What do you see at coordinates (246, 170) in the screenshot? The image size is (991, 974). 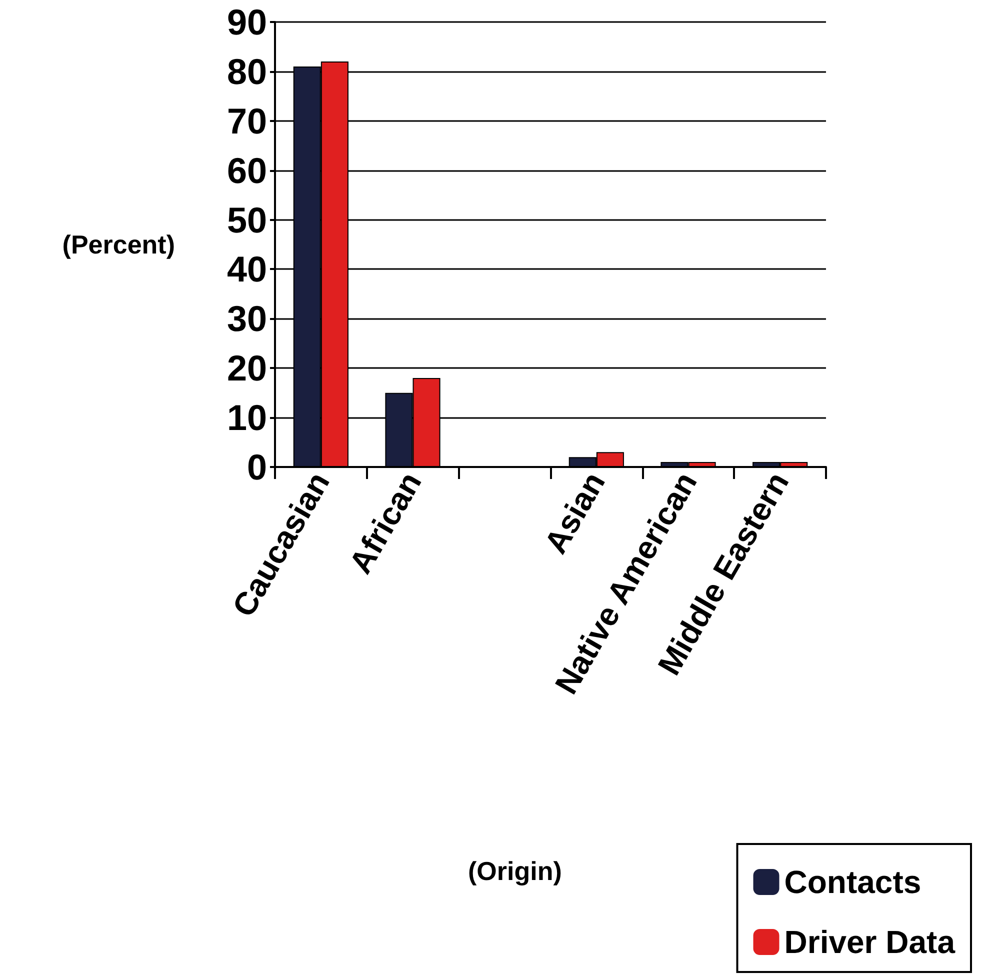 I see `y-tick-label: 60` at bounding box center [246, 170].